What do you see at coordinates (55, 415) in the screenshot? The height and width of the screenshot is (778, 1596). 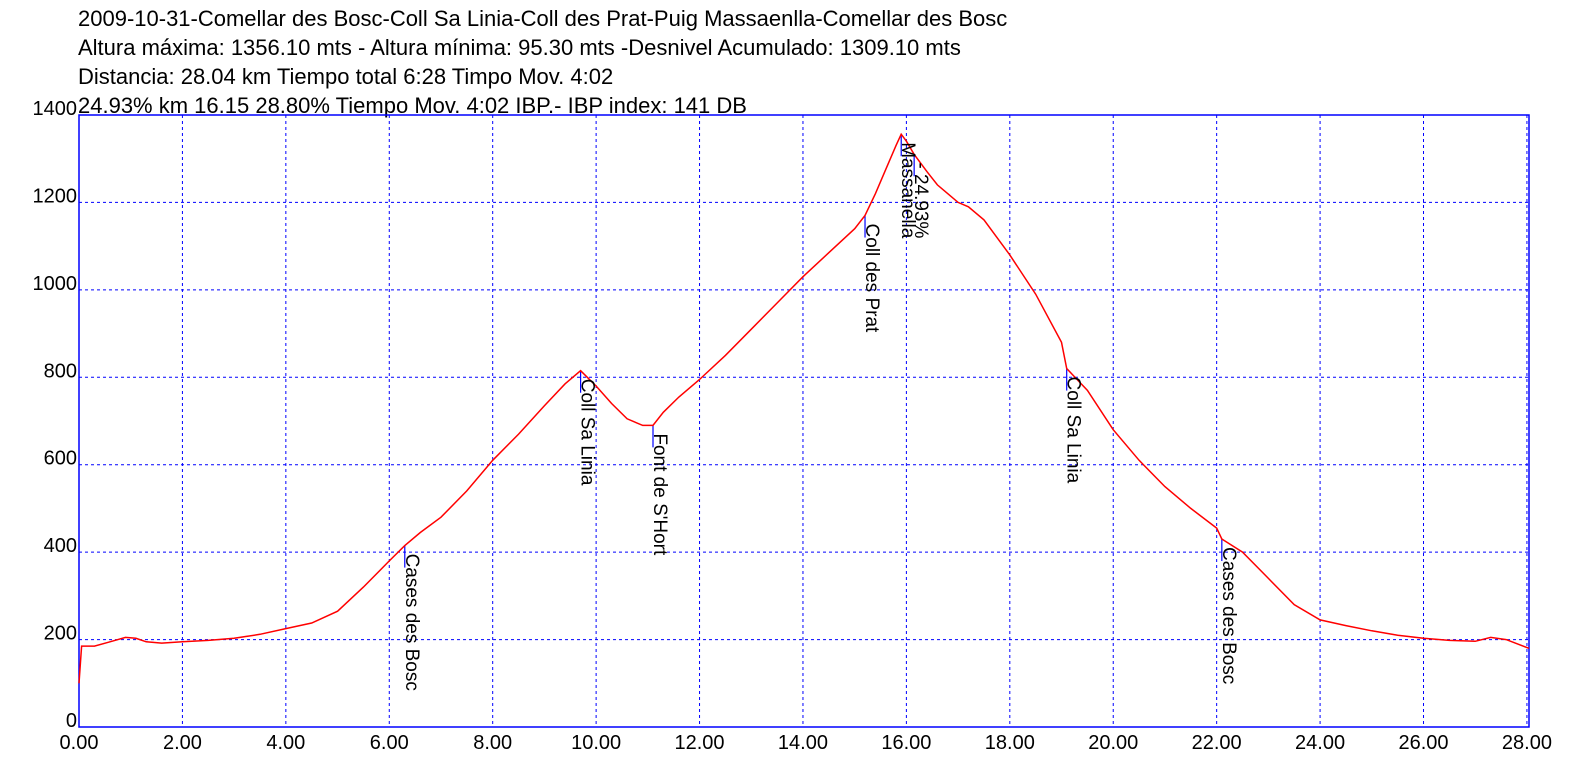 I see `y-axis-ticks: 0 200 400 600 800 1000 1200 1400` at bounding box center [55, 415].